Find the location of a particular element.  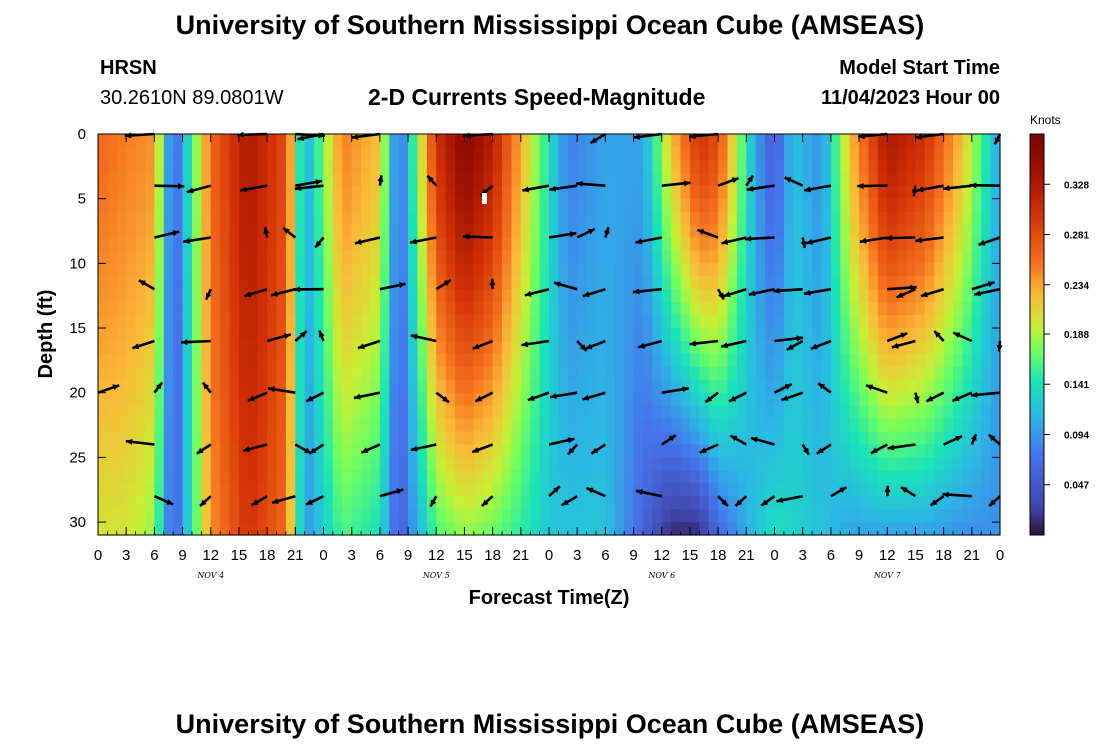

x-tick-label: 21 is located at coordinates (746, 555).